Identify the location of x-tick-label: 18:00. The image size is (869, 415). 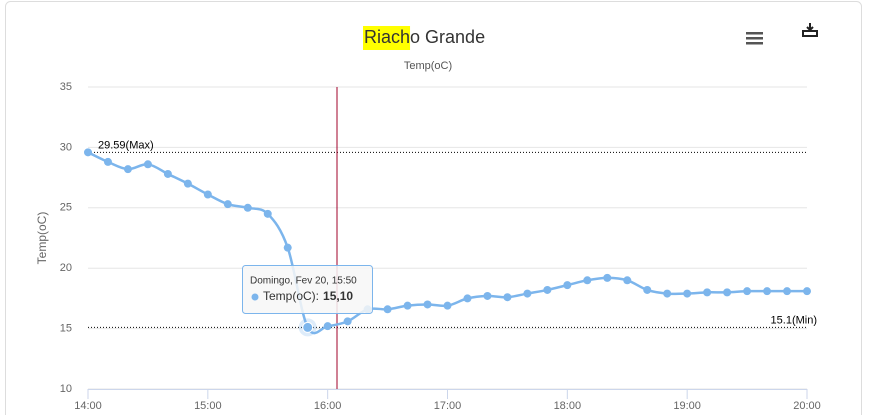
(568, 406).